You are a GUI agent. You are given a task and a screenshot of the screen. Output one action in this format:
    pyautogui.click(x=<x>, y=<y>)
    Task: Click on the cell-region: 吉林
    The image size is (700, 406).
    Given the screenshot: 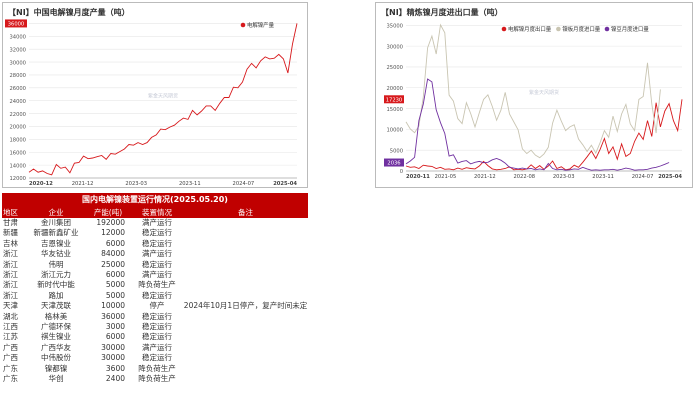 What is the action you would take?
    pyautogui.click(x=10, y=243)
    